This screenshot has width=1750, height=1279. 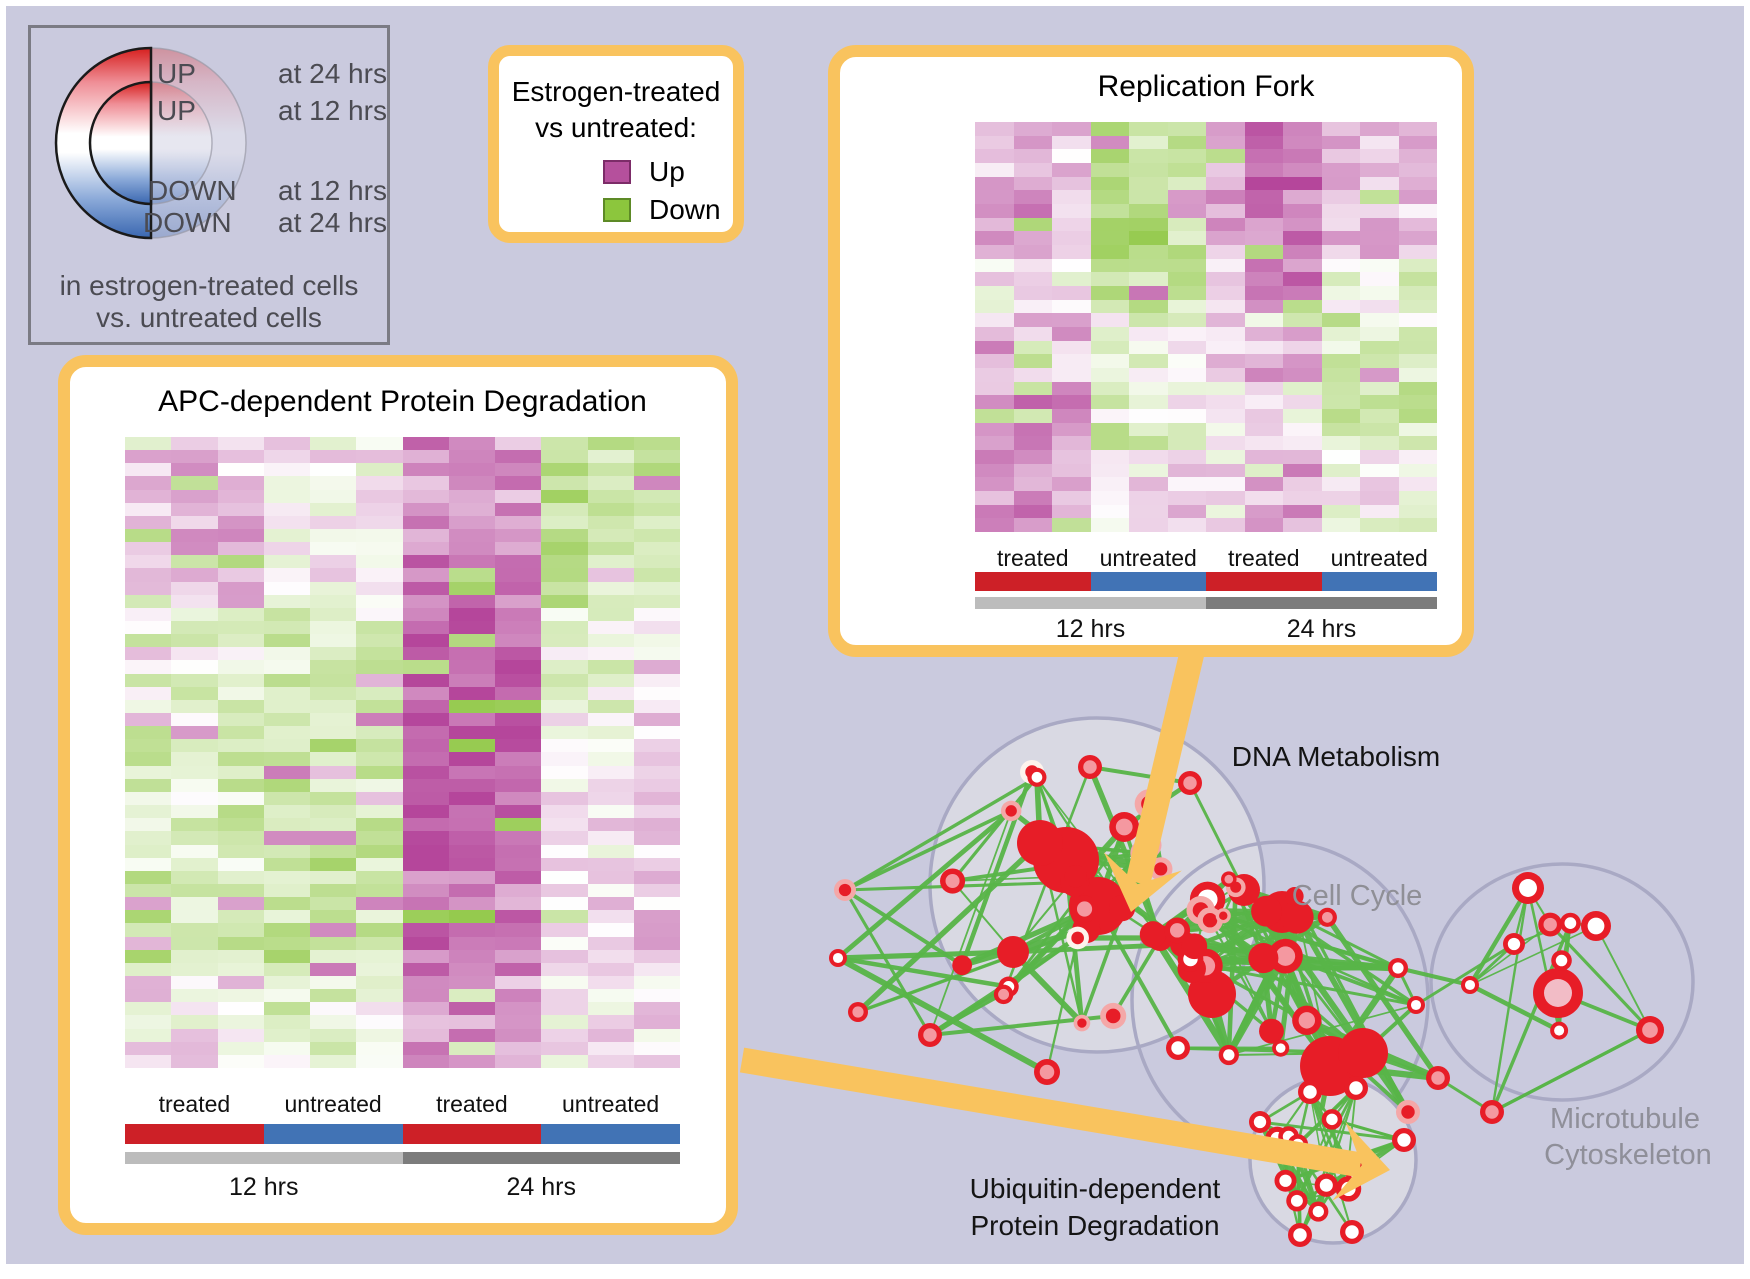 I want to click on dna-metabolism-node-core, so click(x=952, y=881).